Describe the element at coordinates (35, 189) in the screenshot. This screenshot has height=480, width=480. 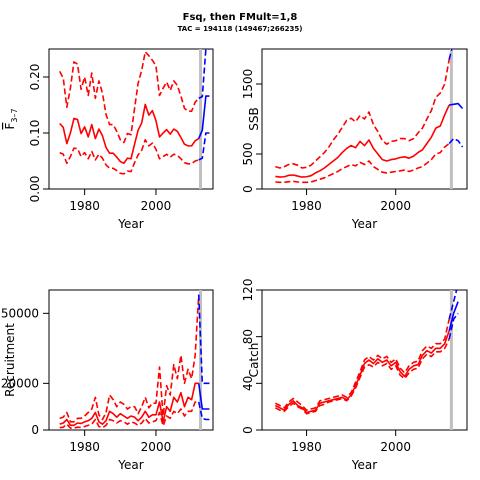
I see `y-tick-label: 0.00` at that location.